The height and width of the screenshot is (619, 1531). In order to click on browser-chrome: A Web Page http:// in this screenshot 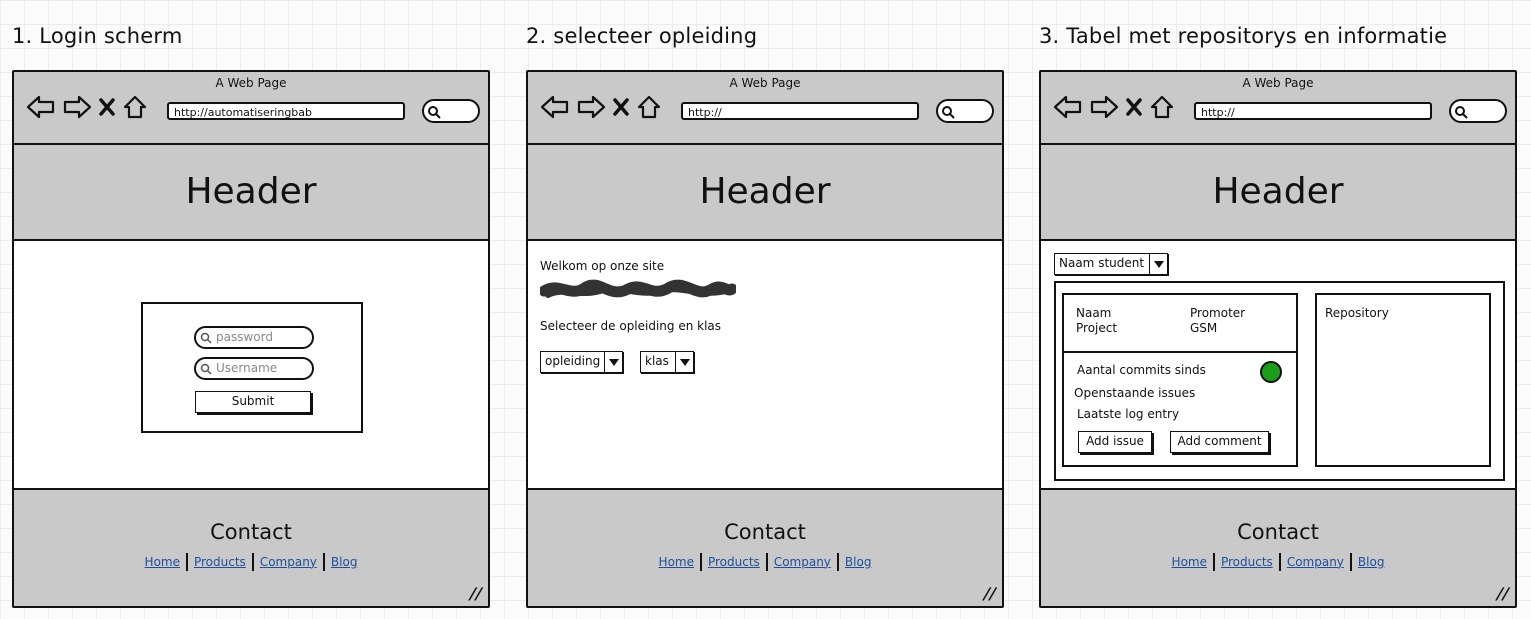, I will do `click(1278, 108)`.